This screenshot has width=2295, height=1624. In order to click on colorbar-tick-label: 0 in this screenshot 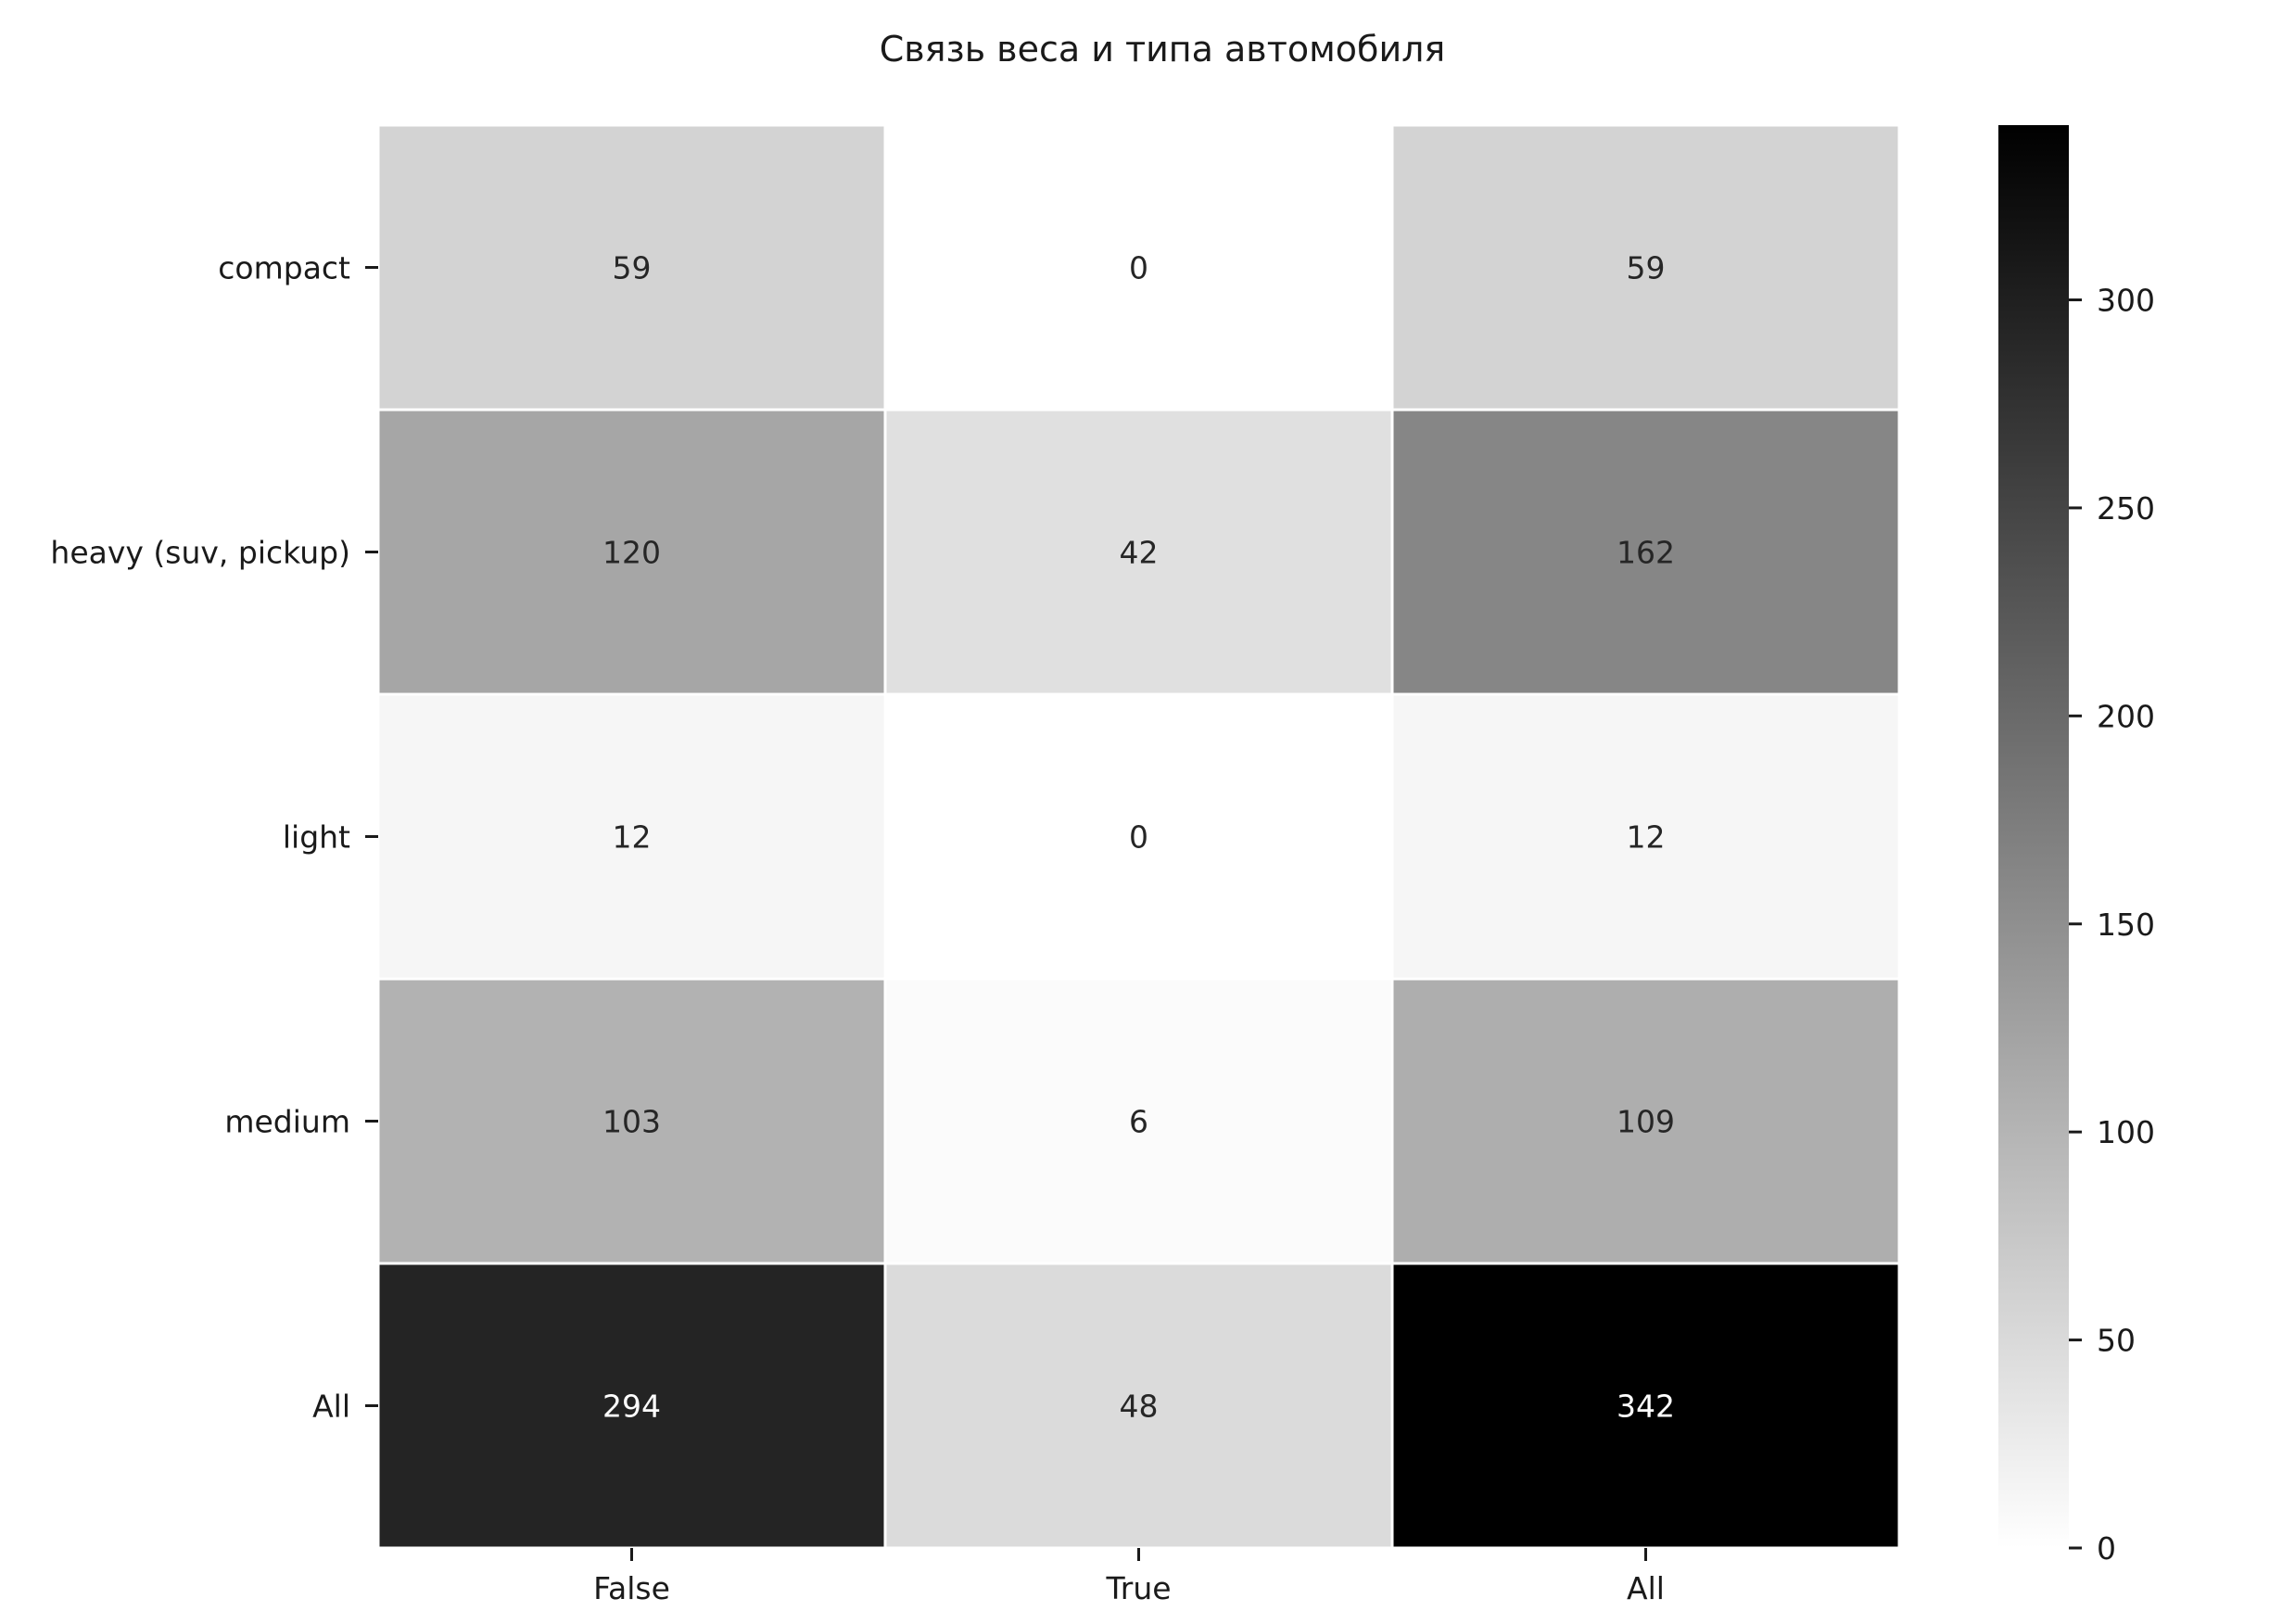, I will do `click(2106, 1548)`.